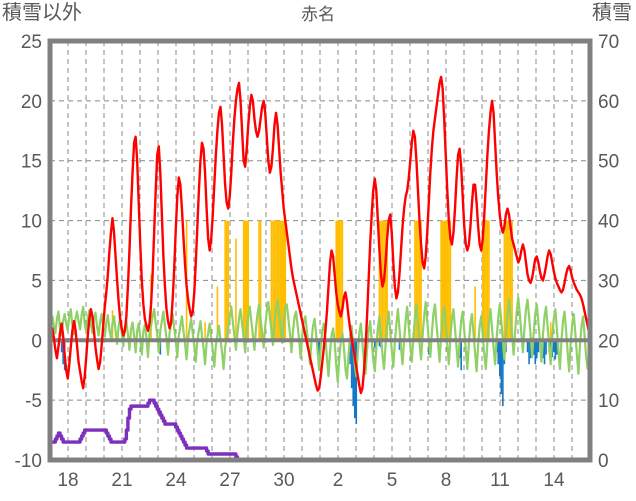  I want to click on svg-text: 21, so click(121, 480).